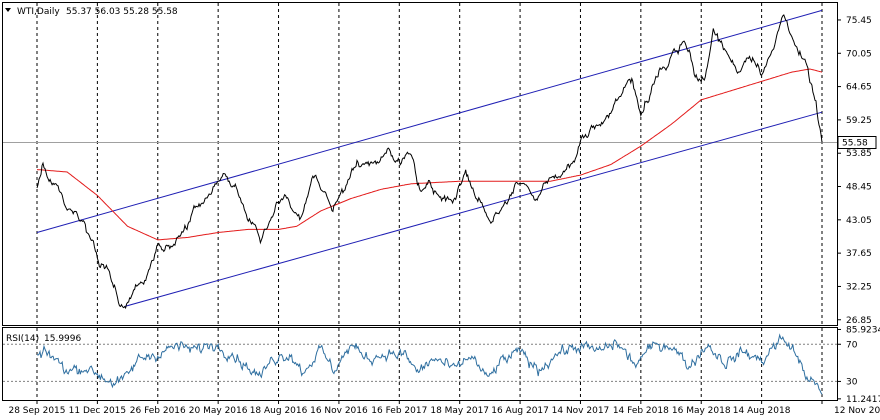 The width and height of the screenshot is (880, 420). Describe the element at coordinates (857, 411) in the screenshot. I see `x-tick-label: 12 Nov 2018` at that location.